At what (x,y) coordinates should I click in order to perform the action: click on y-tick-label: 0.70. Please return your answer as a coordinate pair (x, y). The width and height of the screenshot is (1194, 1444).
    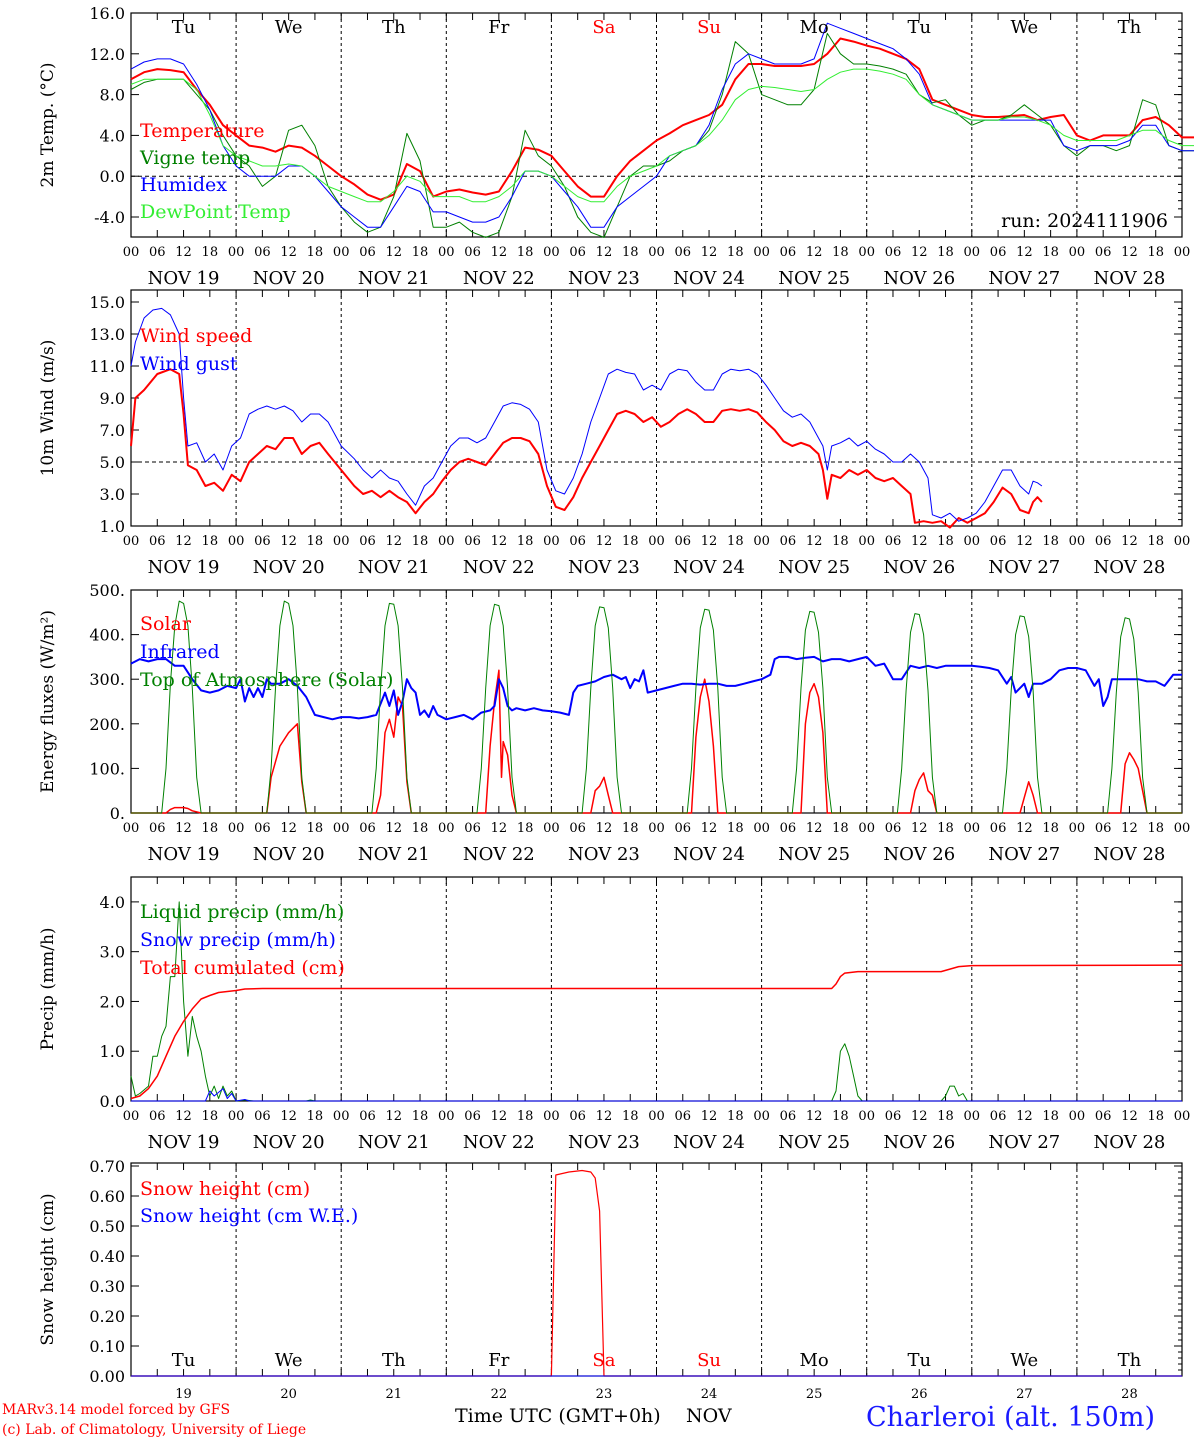
    Looking at the image, I should click on (107, 1166).